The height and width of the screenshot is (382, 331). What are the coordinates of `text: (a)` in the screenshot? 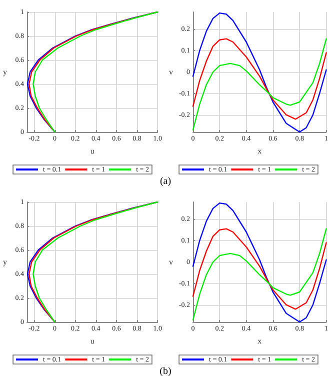 It's located at (165, 181).